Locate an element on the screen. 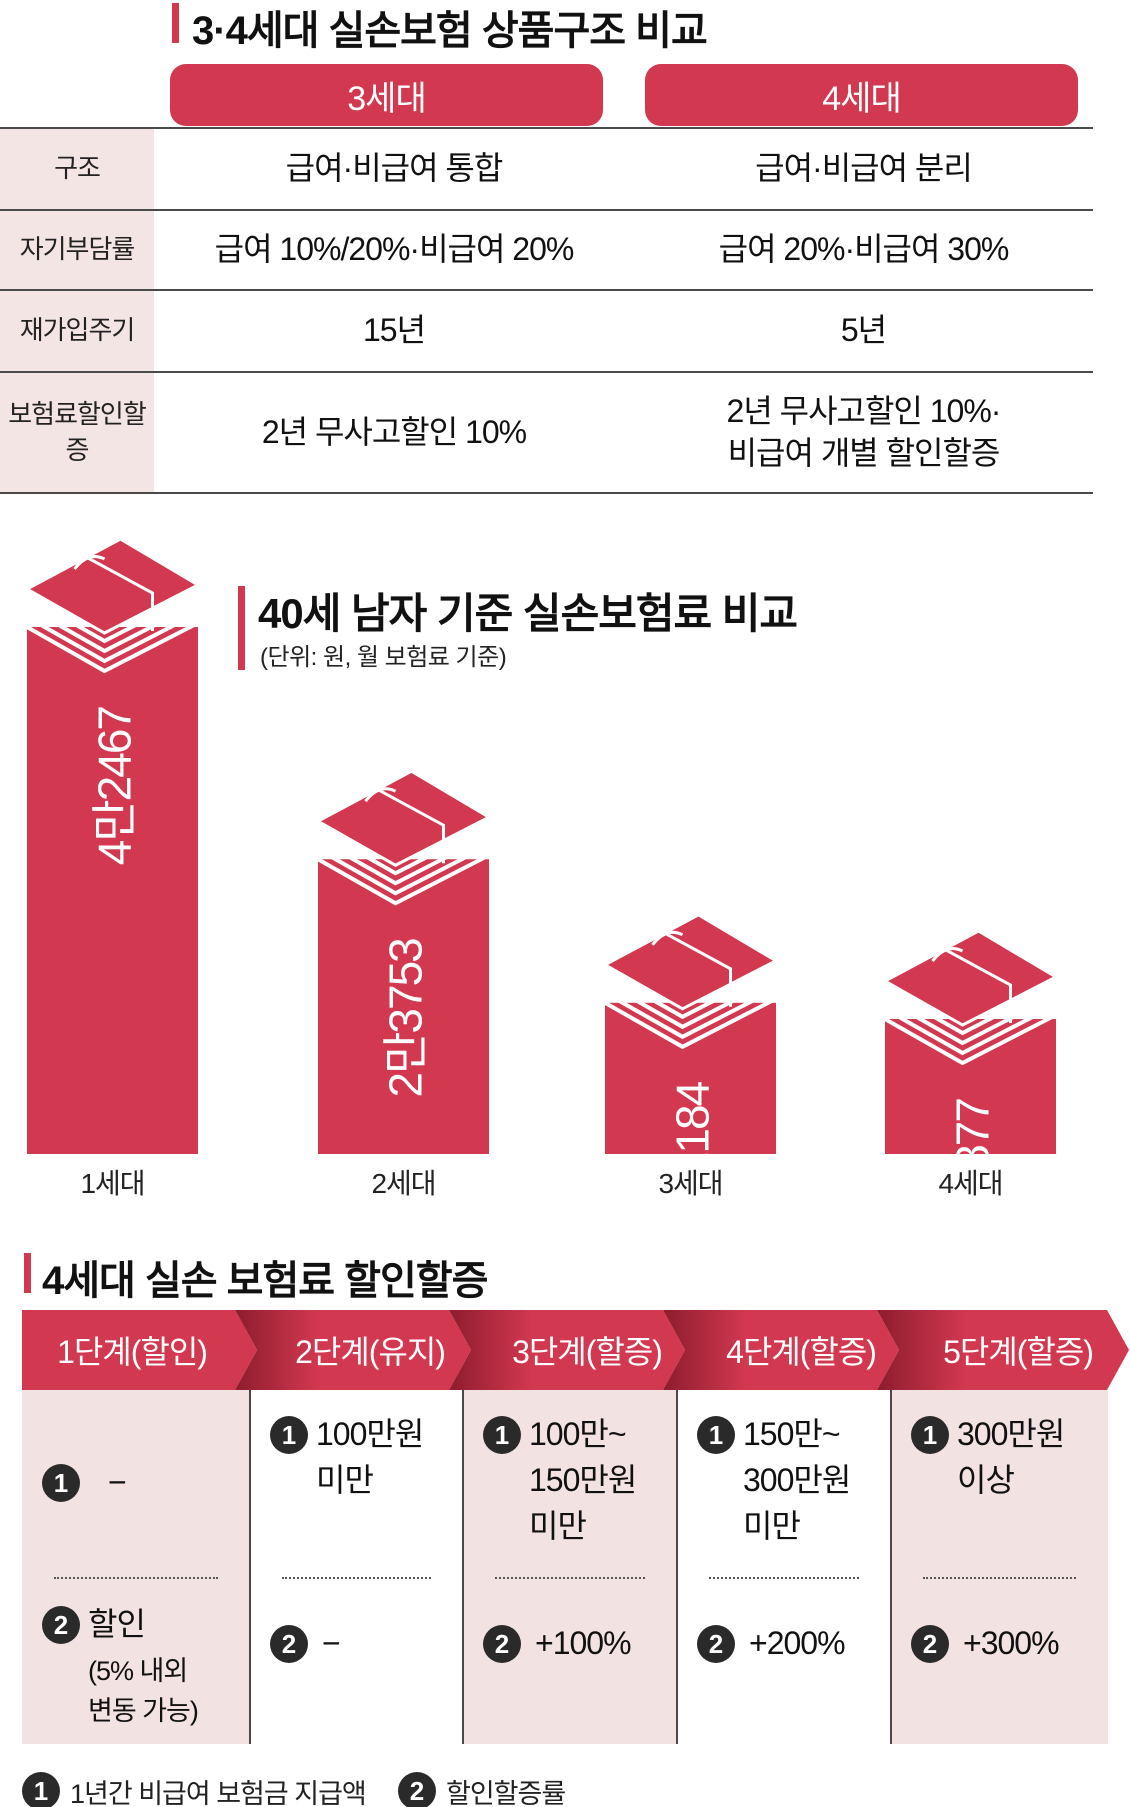  step3-chevron is located at coordinates (567, 1350).